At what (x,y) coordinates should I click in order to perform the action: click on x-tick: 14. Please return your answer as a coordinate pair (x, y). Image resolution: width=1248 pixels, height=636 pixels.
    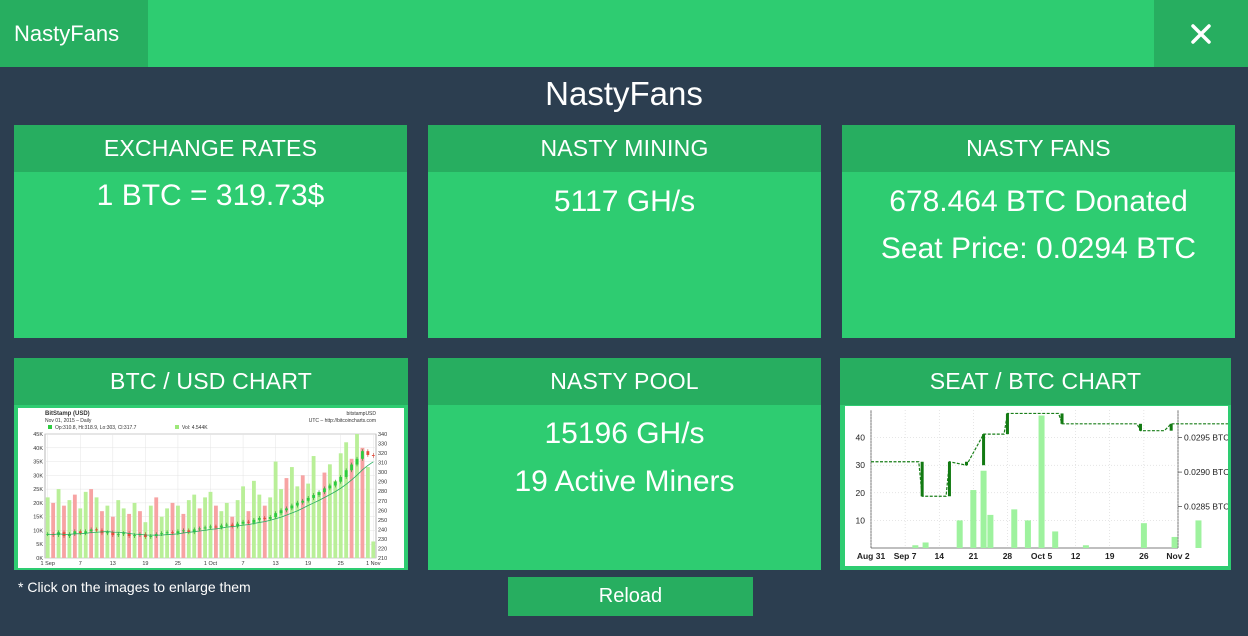
    Looking at the image, I should click on (939, 556).